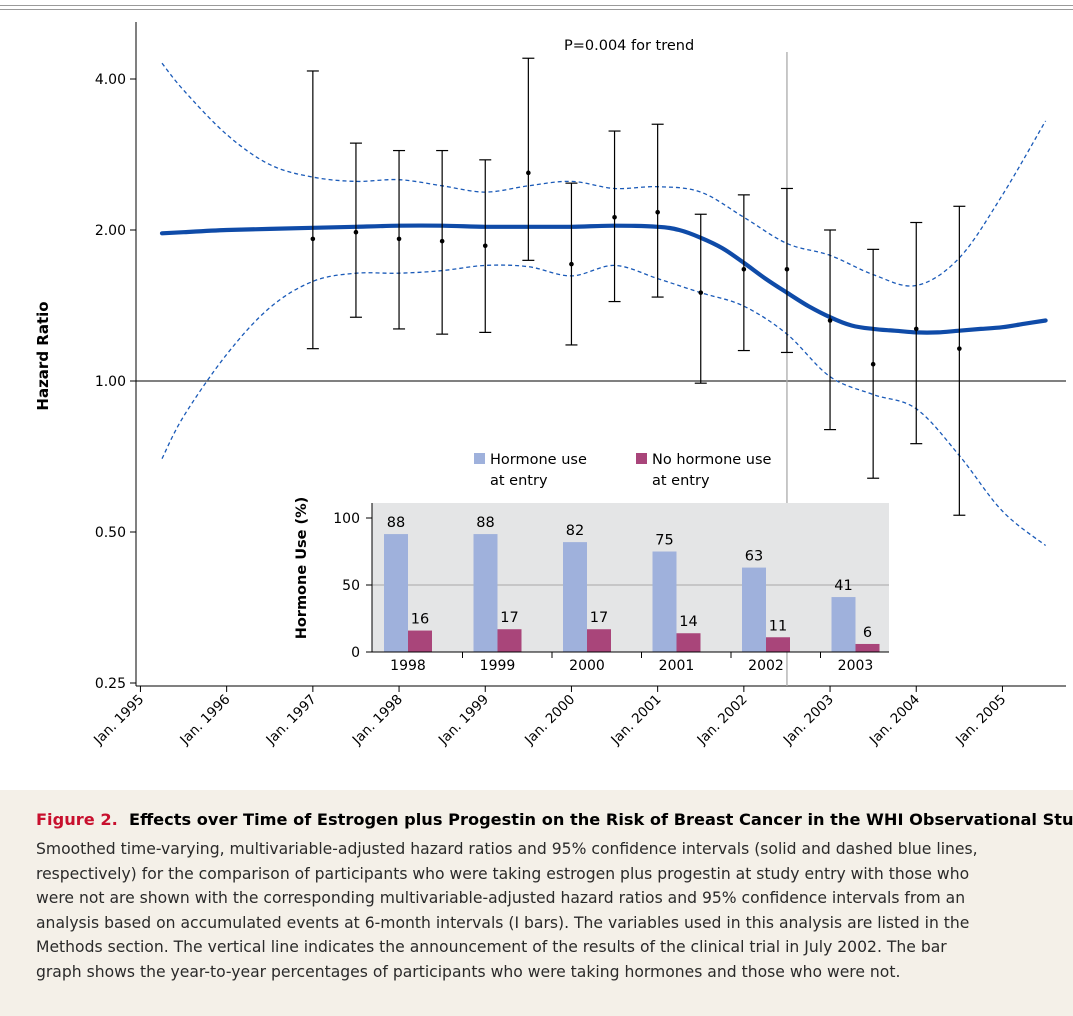  What do you see at coordinates (635, 720) in the screenshot?
I see `x-tick-label: Jan. 2001` at bounding box center [635, 720].